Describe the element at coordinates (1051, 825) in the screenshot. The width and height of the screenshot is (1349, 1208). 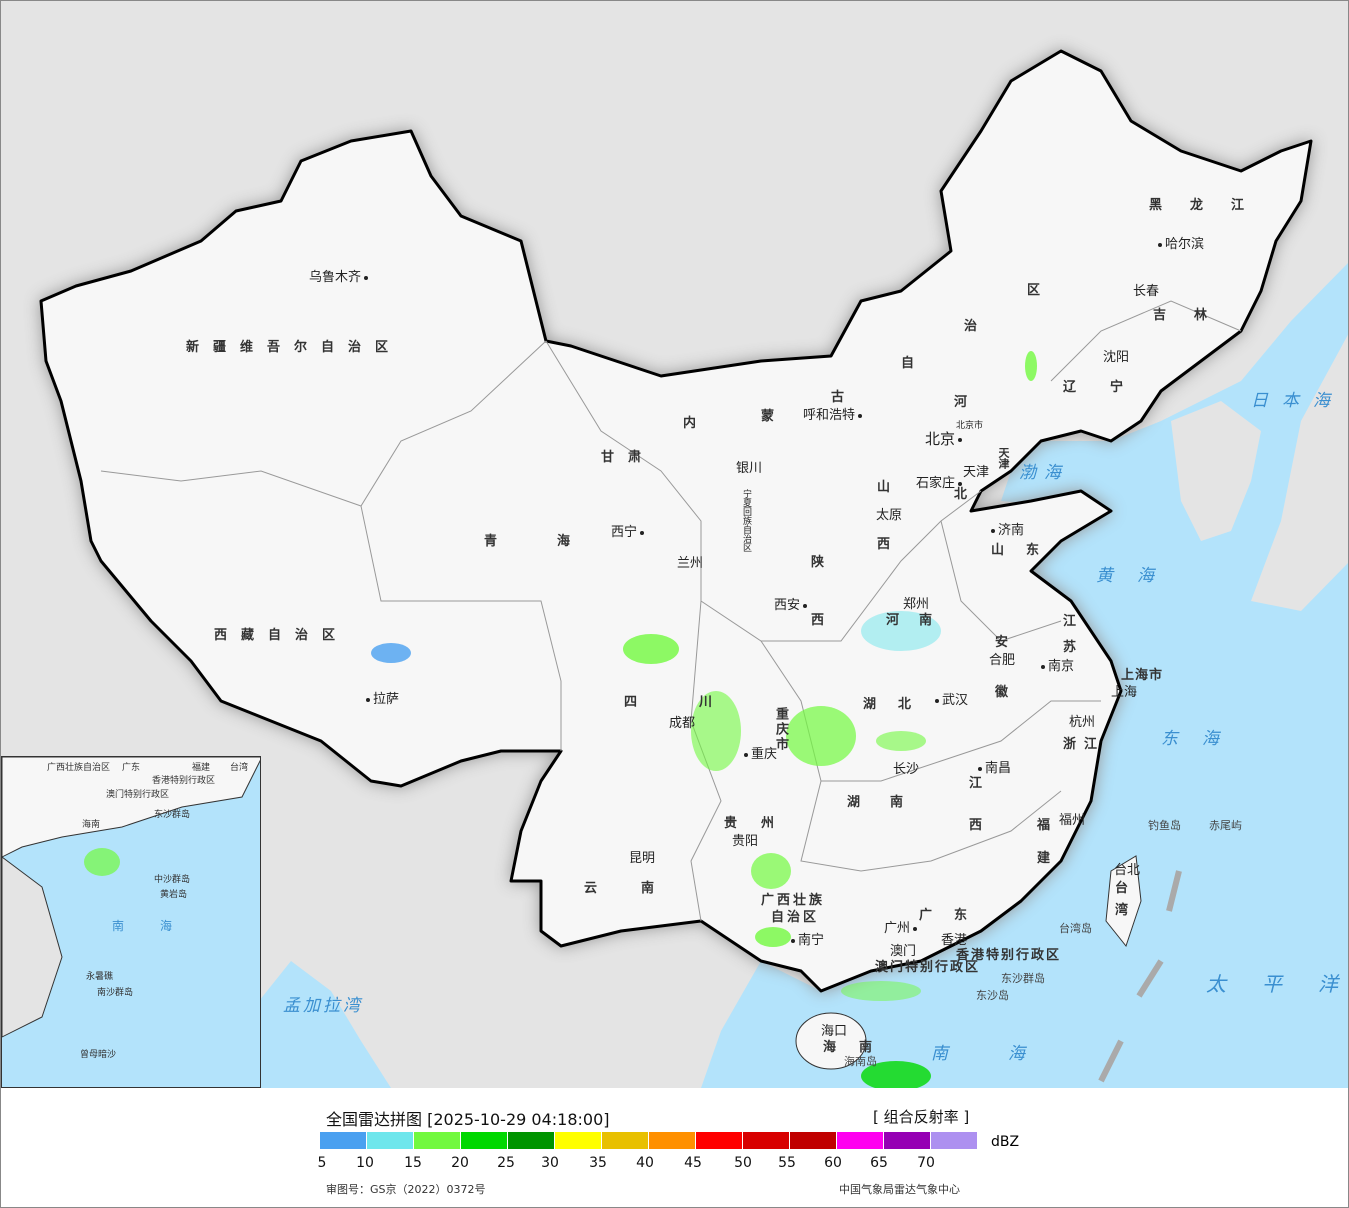
I see `province-label: 福` at that location.